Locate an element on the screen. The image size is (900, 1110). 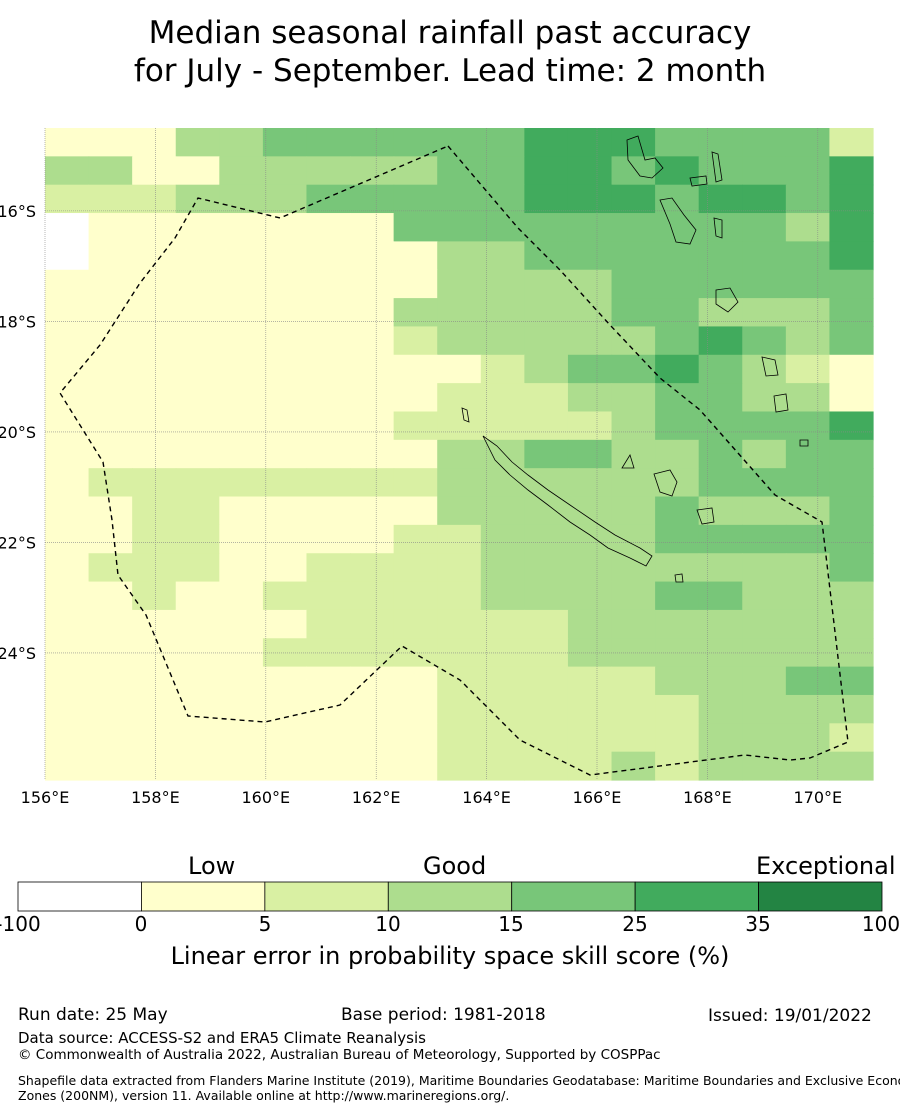
lat-tick-label: 22°S is located at coordinates (18, 542).